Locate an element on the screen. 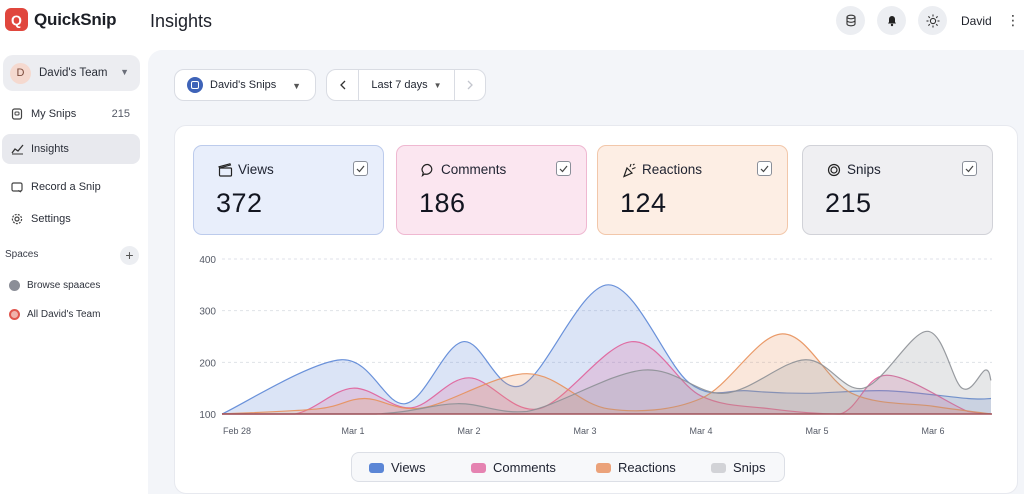  brand: Q QuickSnip is located at coordinates (60, 19).